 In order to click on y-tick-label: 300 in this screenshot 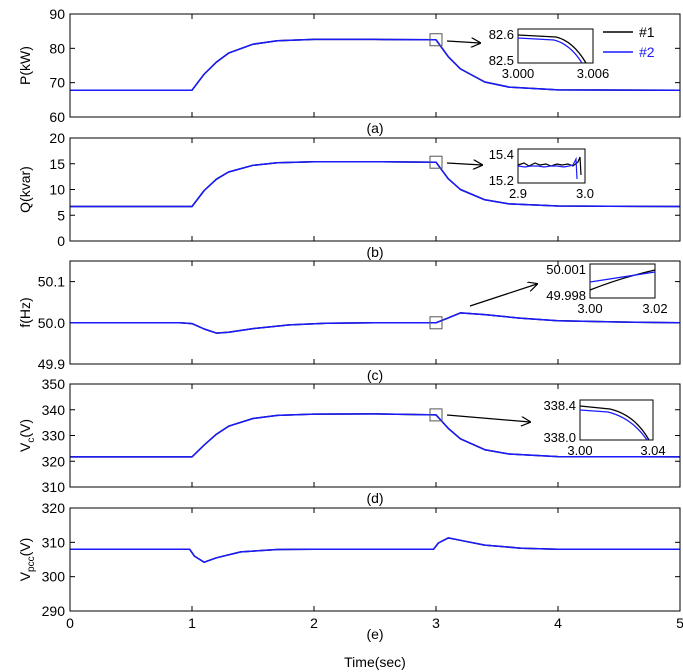, I will do `click(54, 577)`.